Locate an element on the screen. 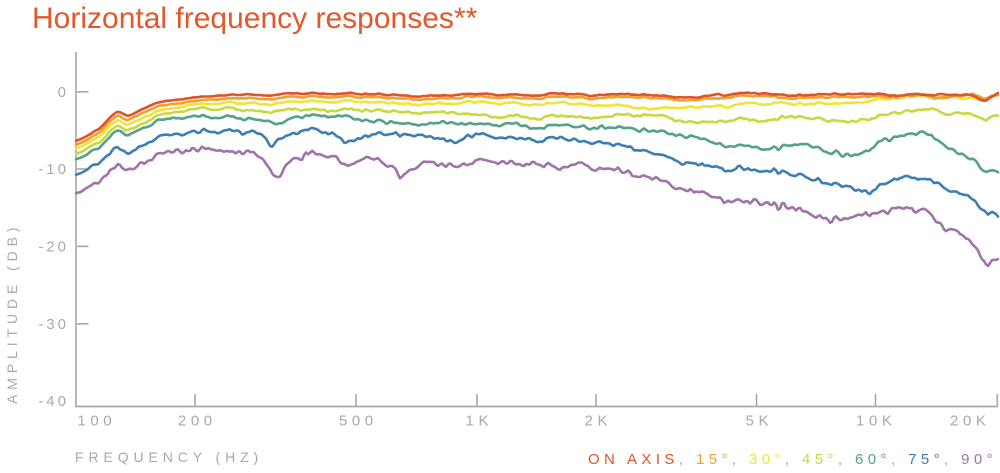 This screenshot has width=1000, height=473. svg-text: -20 is located at coordinates (53, 246).